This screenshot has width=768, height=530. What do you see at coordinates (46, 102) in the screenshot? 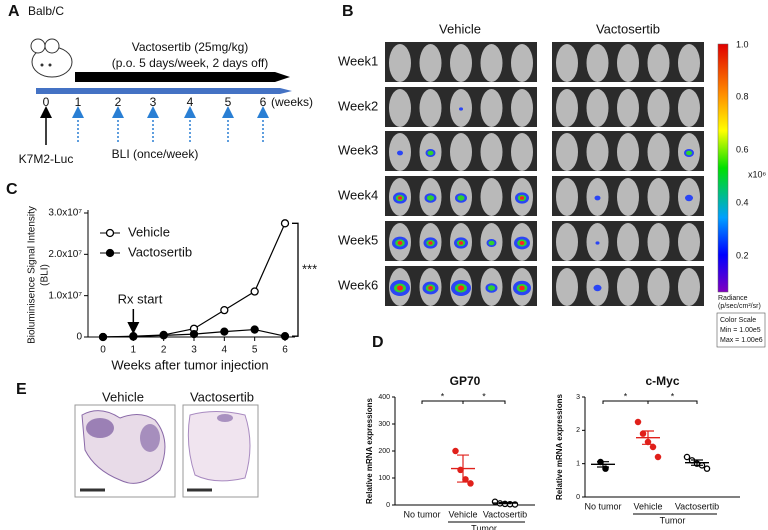
I see `week-label: 0` at bounding box center [46, 102].